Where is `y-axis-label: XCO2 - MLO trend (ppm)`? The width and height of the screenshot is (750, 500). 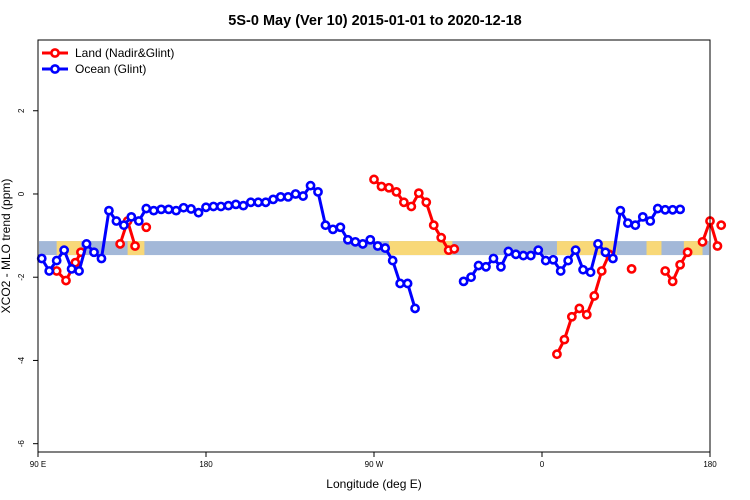 y-axis-label: XCO2 - MLO trend (ppm) is located at coordinates (6, 246).